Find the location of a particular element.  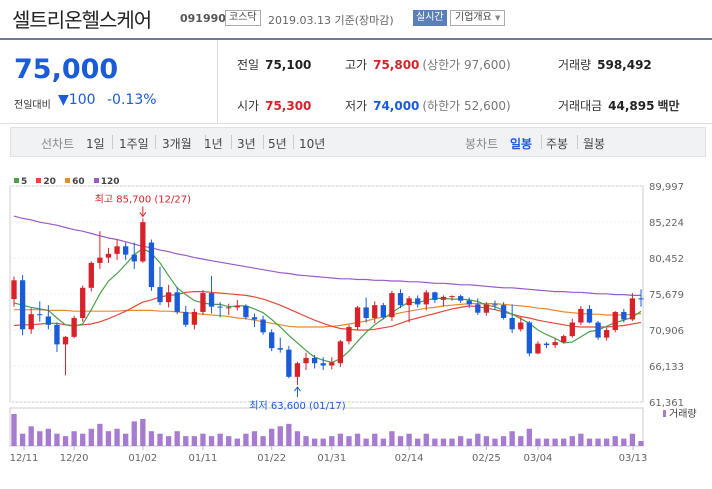

line-chart-label: 선차트 is located at coordinates (58, 144).